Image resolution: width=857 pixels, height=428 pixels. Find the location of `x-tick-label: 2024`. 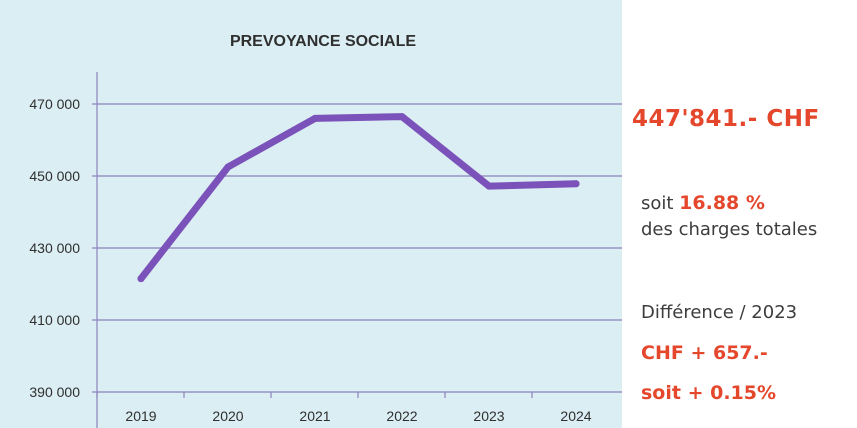

x-tick-label: 2024 is located at coordinates (575, 416).